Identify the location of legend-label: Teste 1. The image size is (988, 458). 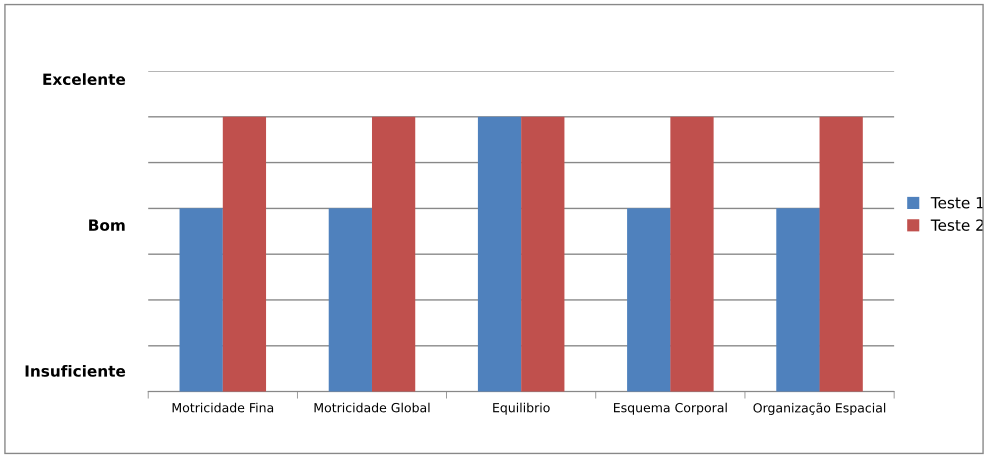
(957, 202).